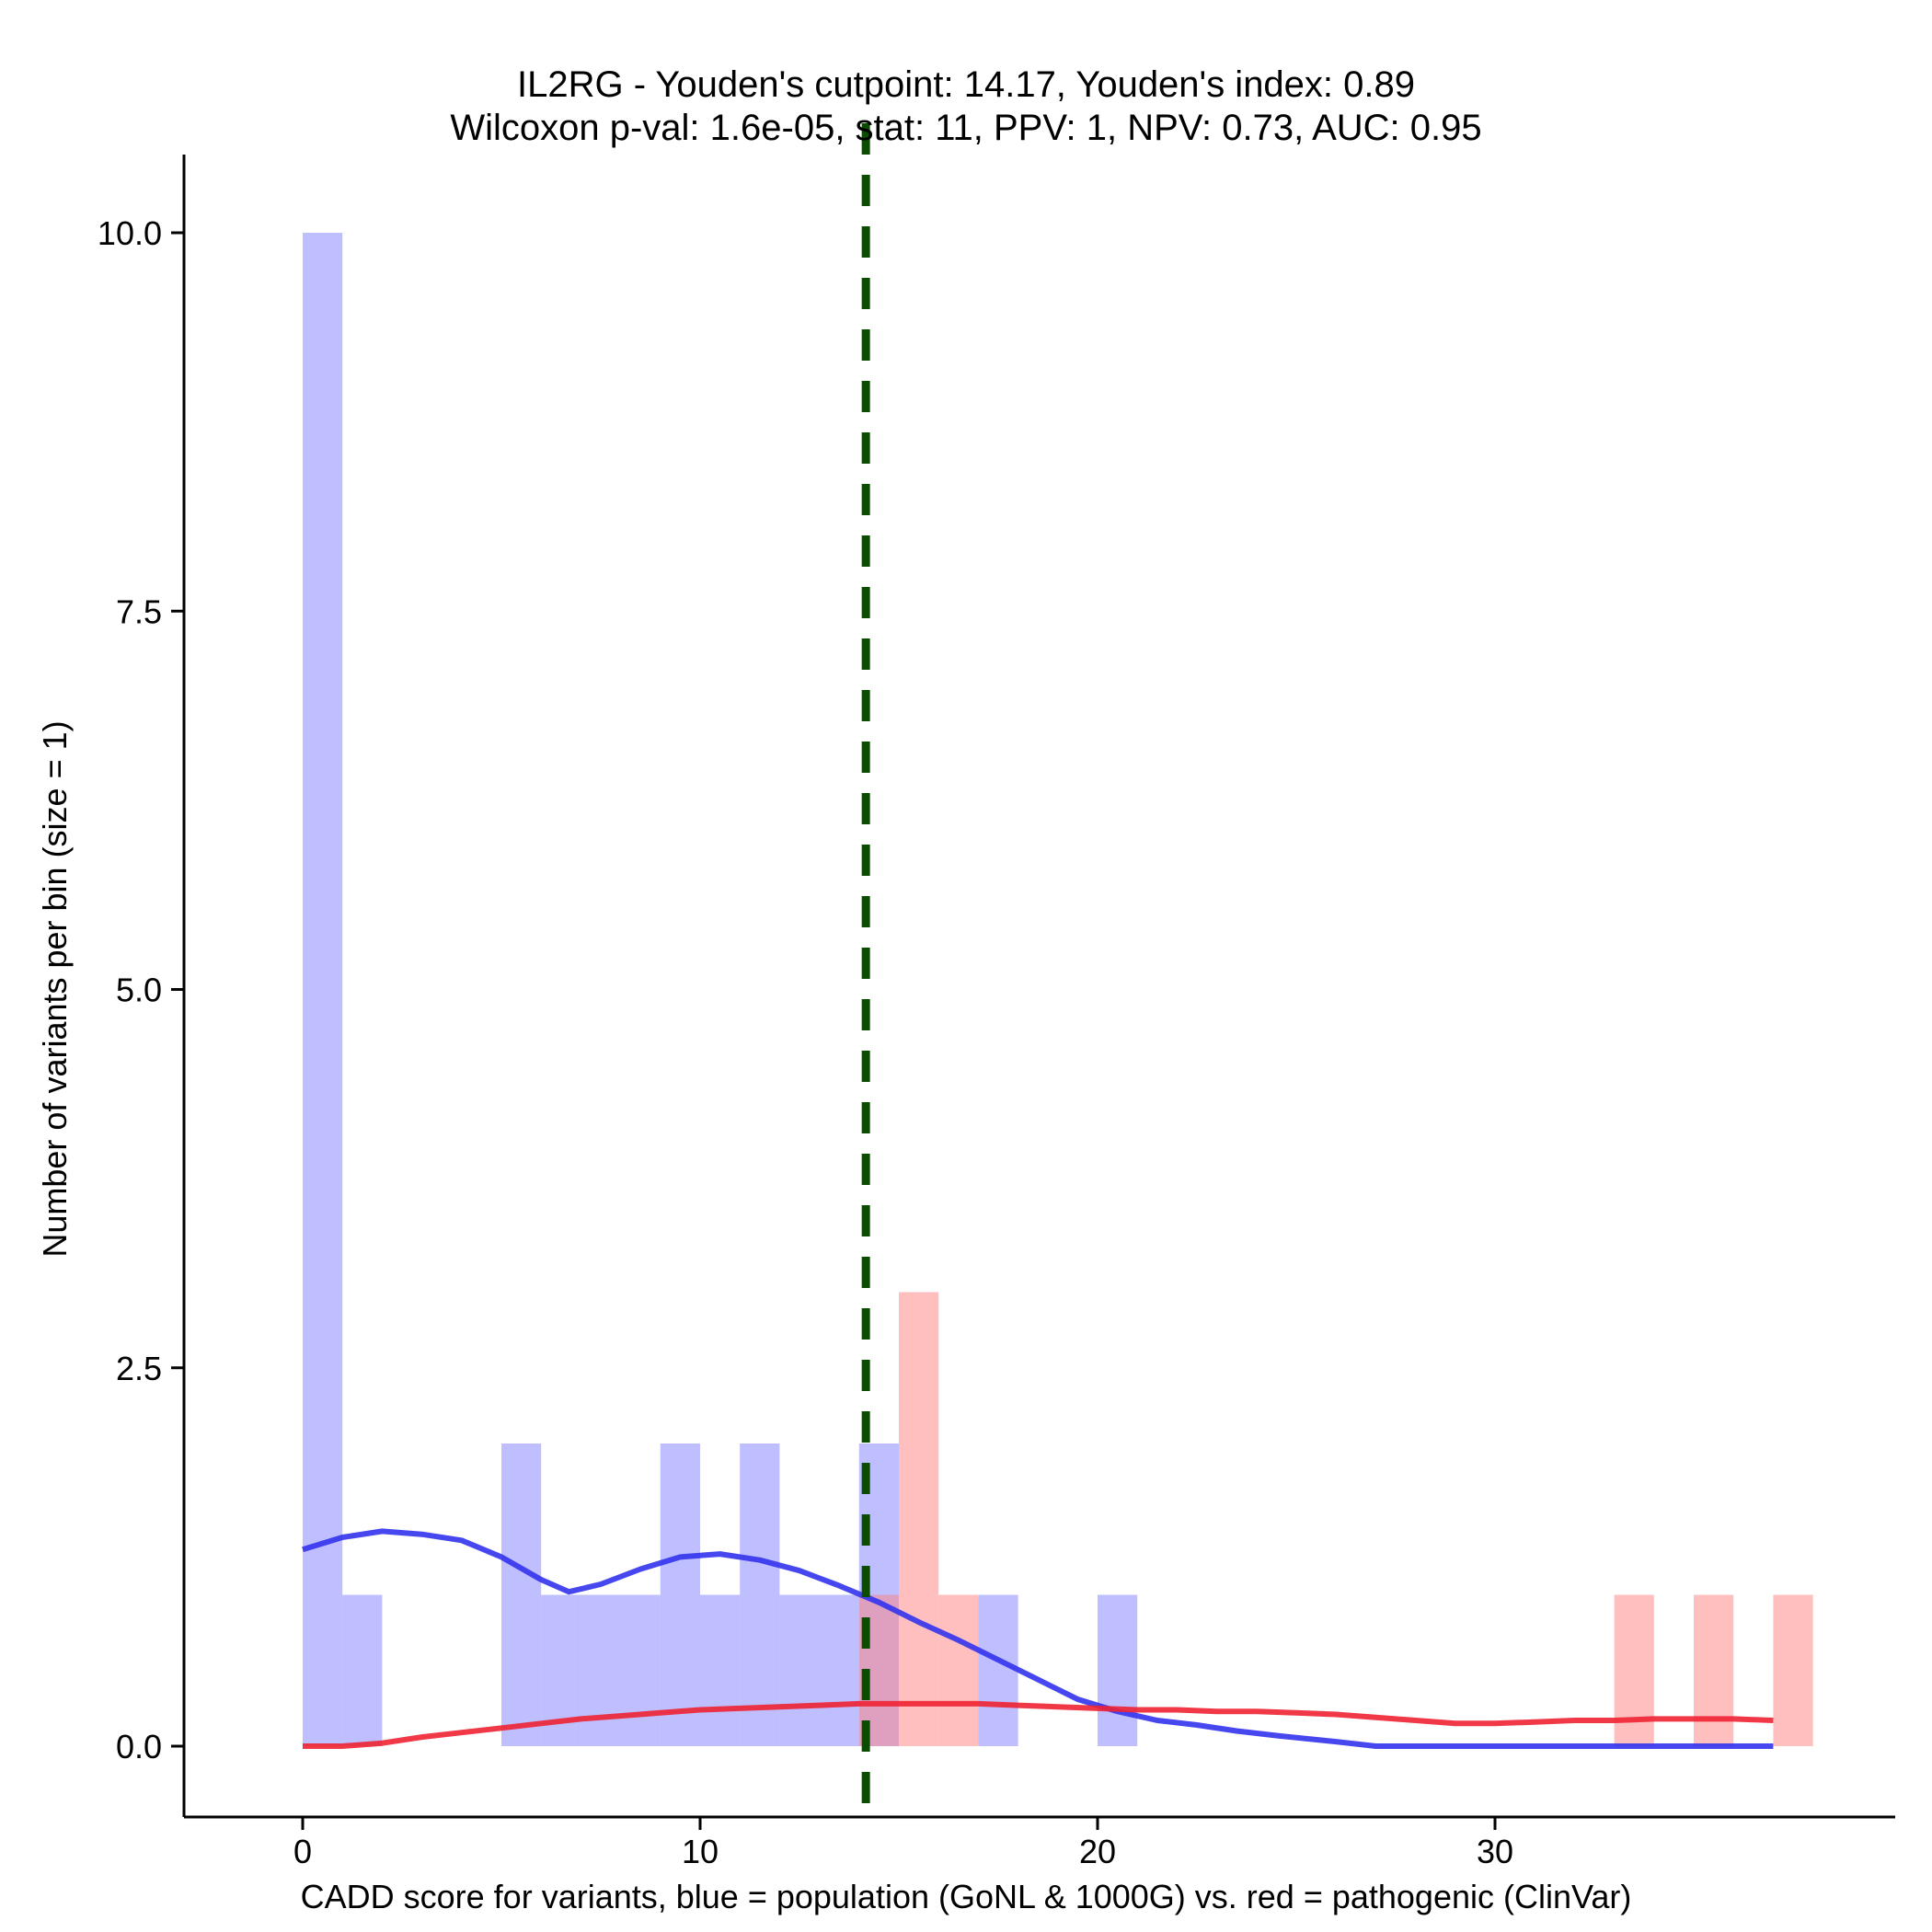  Describe the element at coordinates (139, 991) in the screenshot. I see `y-tick-label: 5.0` at that location.